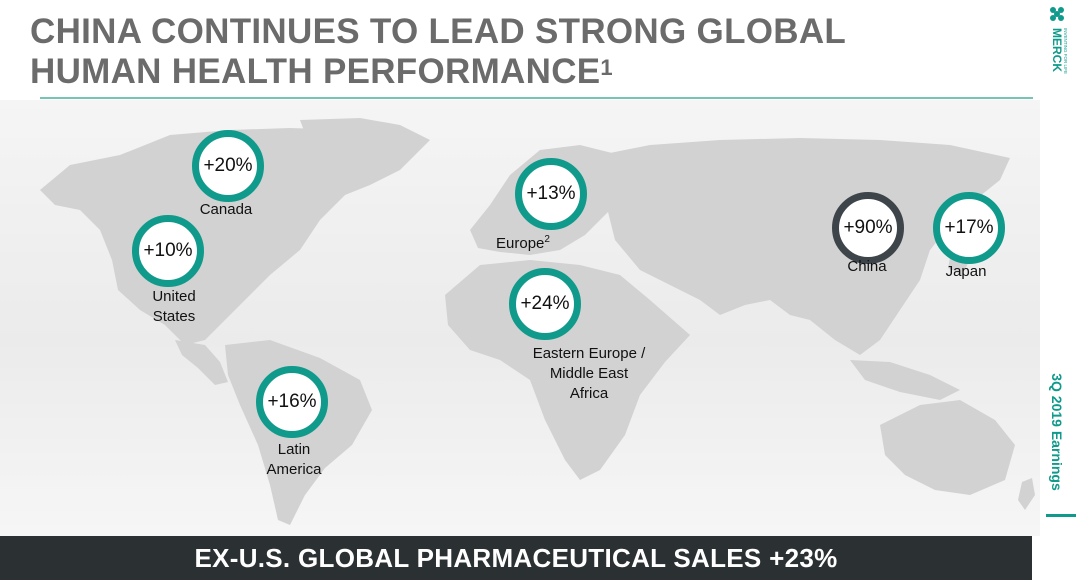 This screenshot has width=1080, height=580. What do you see at coordinates (174, 296) in the screenshot?
I see `united-states-label-line-1: United` at bounding box center [174, 296].